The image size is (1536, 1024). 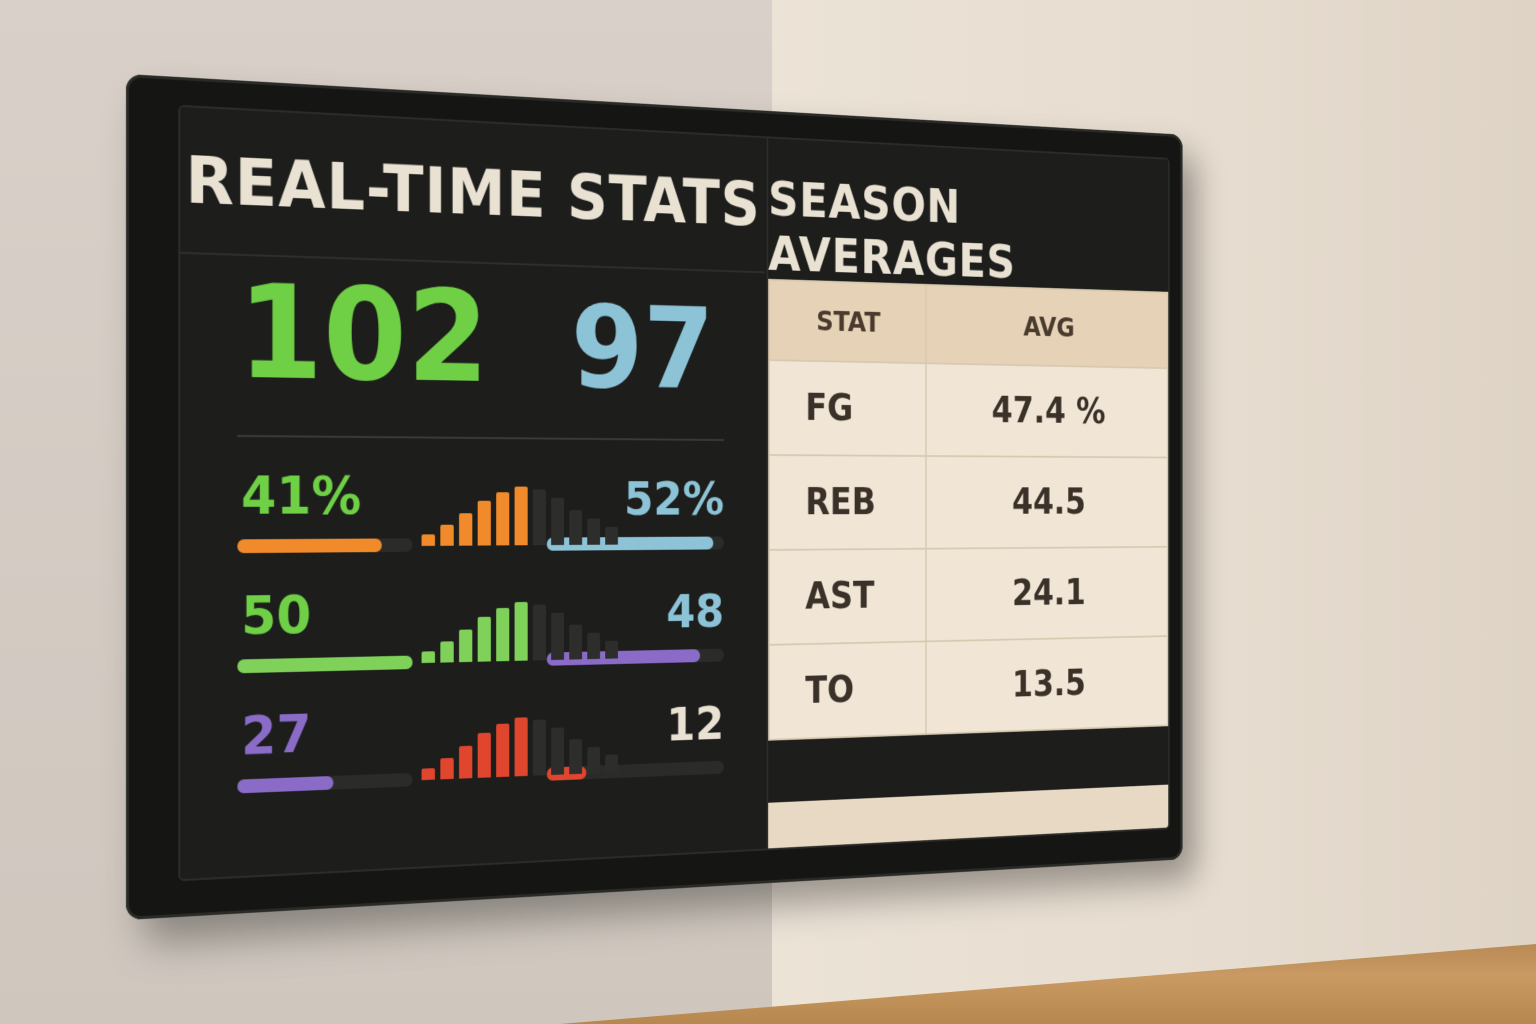 I want to click on away-score: 97, so click(x=642, y=347).